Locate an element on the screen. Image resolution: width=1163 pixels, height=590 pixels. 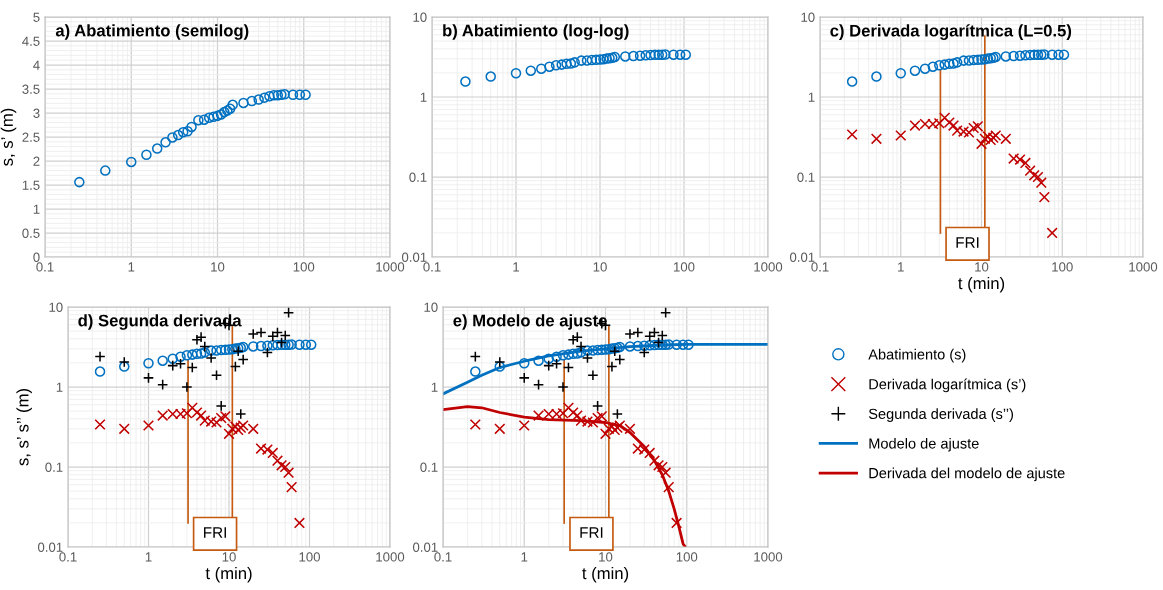
chart-title: c) Derivada logarítmica (L=0.5) is located at coordinates (951, 32).